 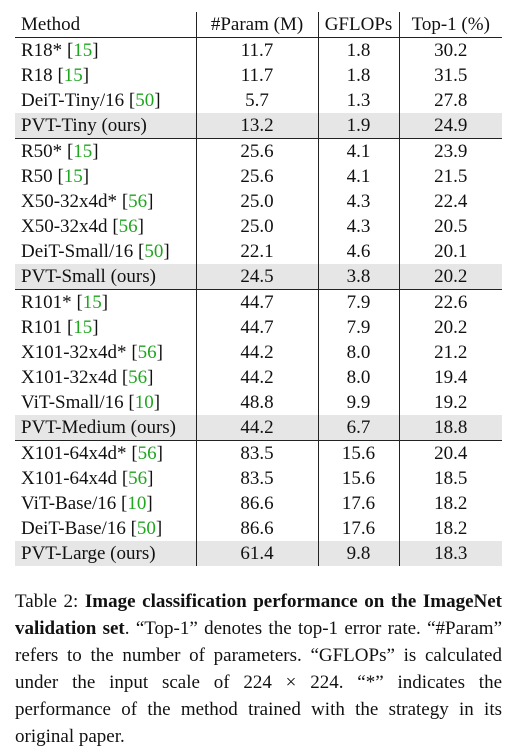 I want to click on cell-top1: 18.3, so click(x=450, y=553).